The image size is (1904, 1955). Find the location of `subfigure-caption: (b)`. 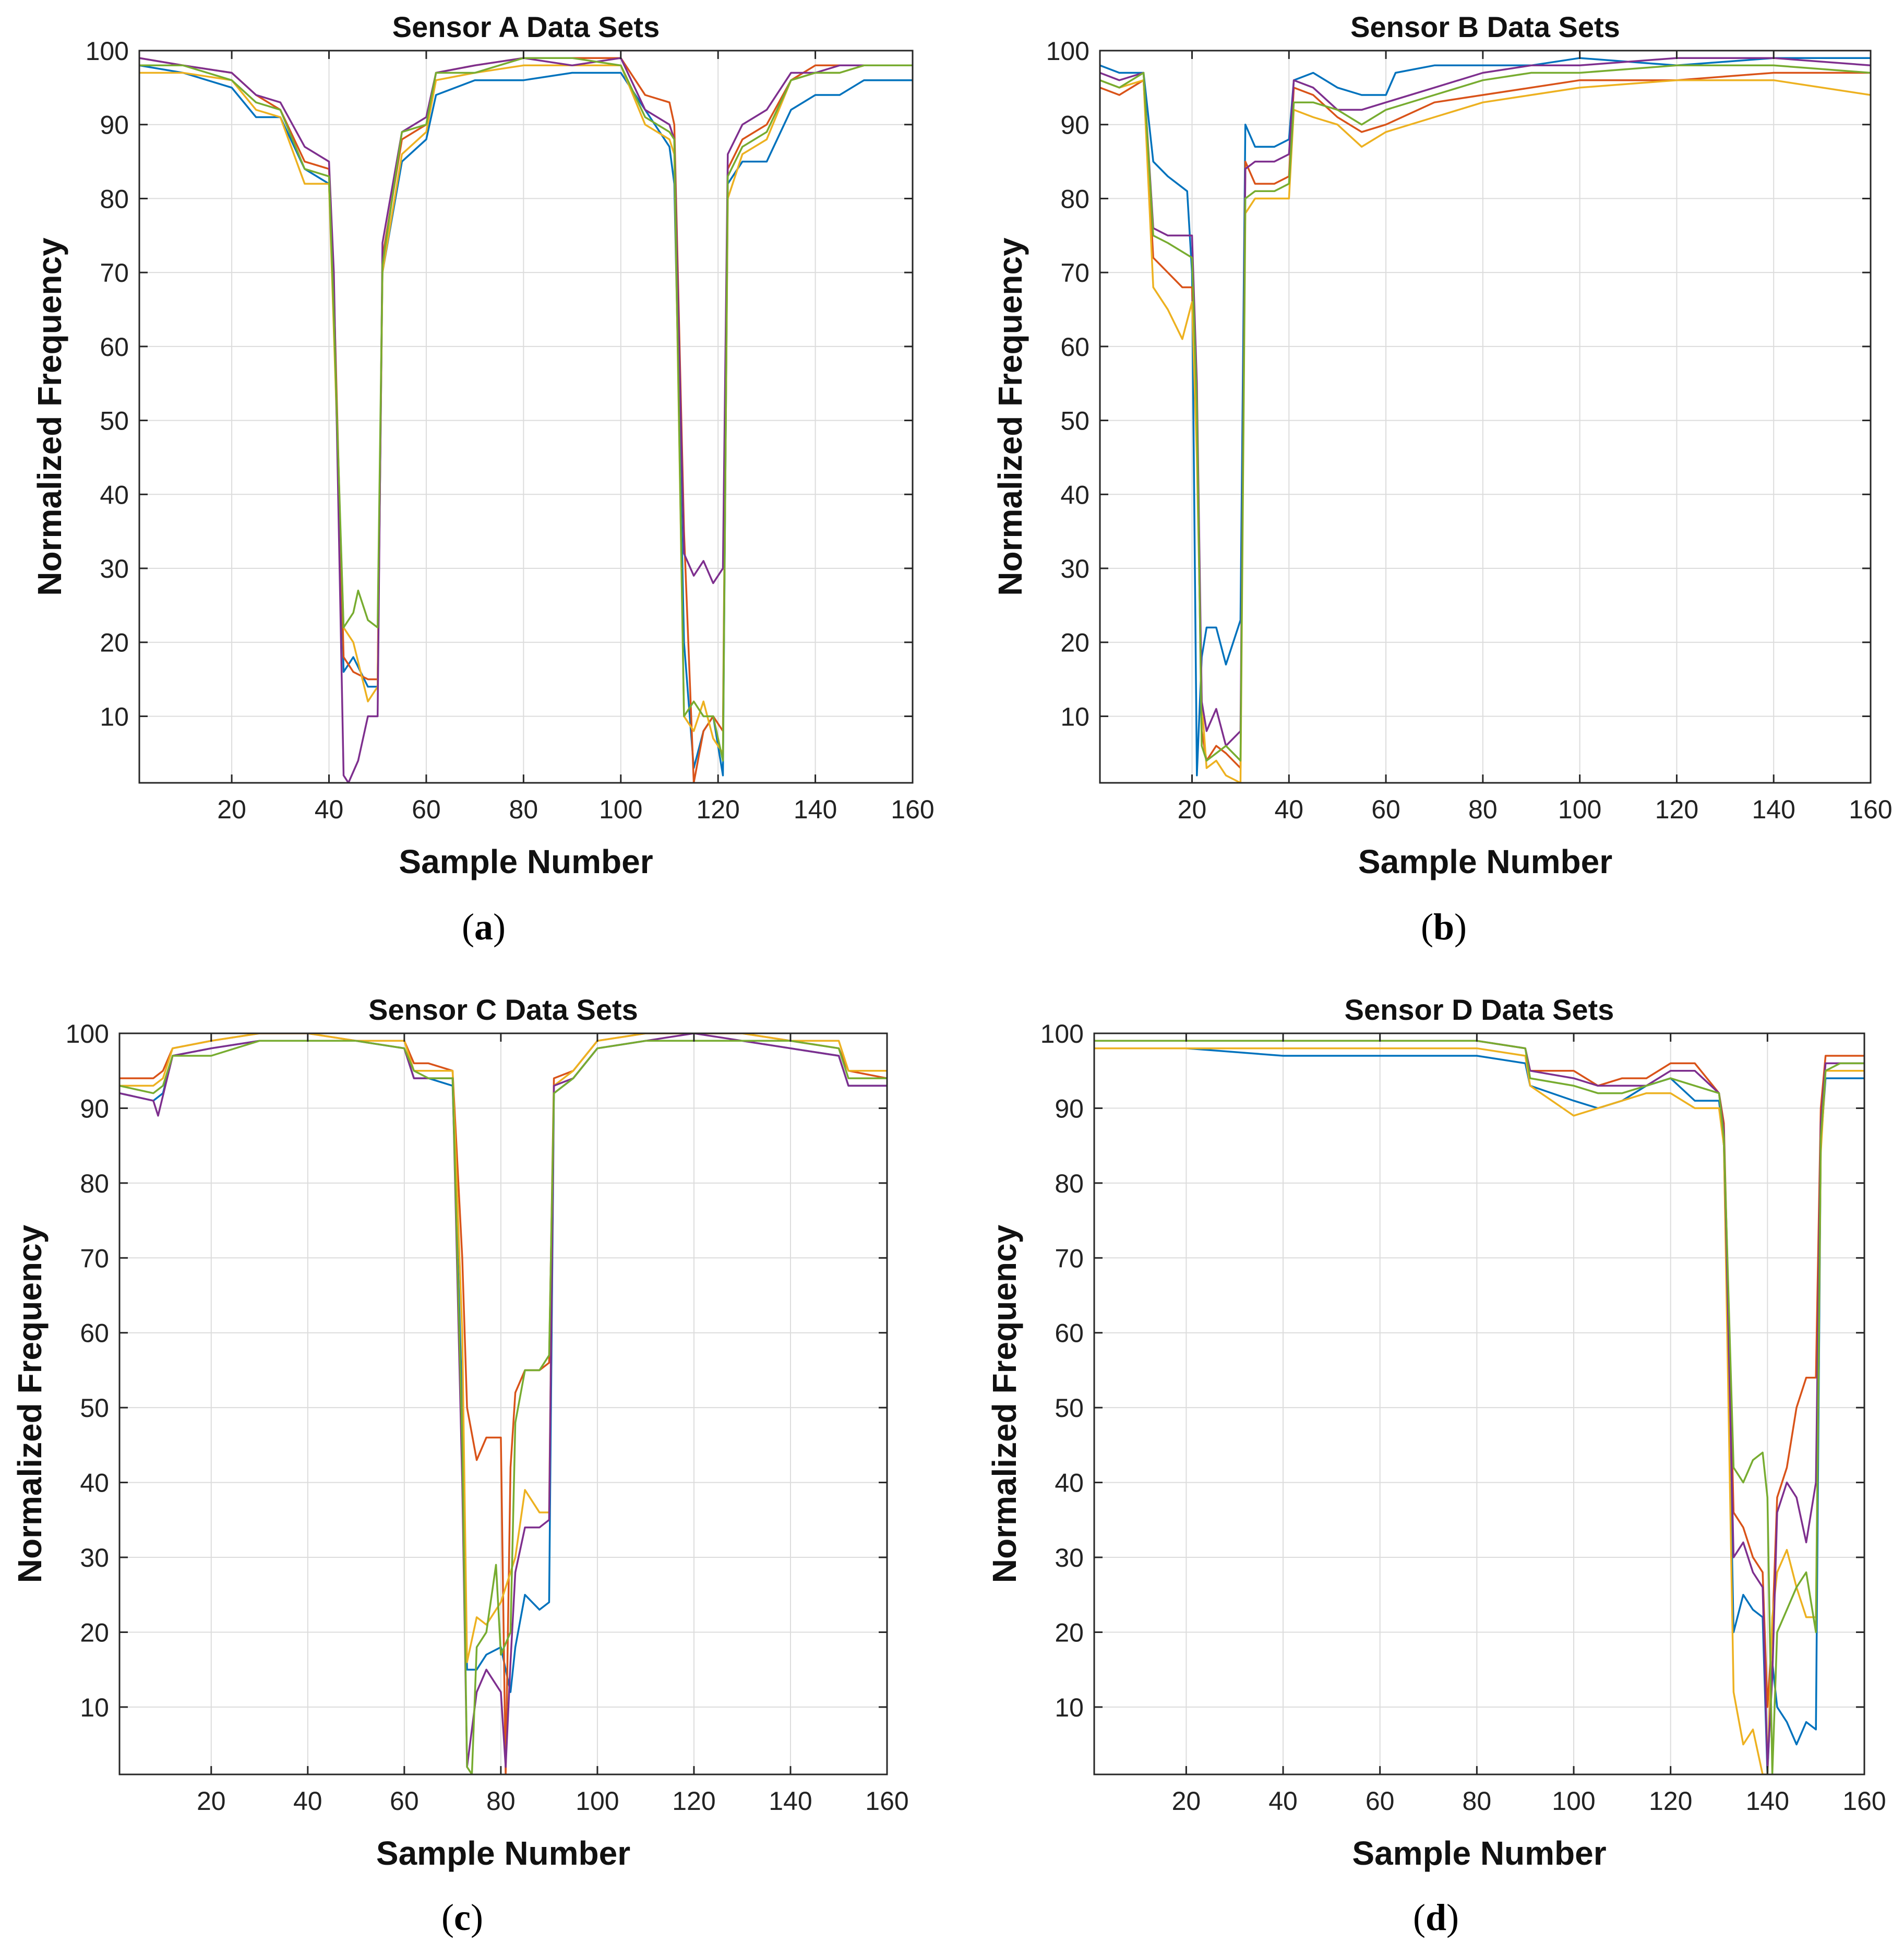

subfigure-caption: (b) is located at coordinates (1444, 927).